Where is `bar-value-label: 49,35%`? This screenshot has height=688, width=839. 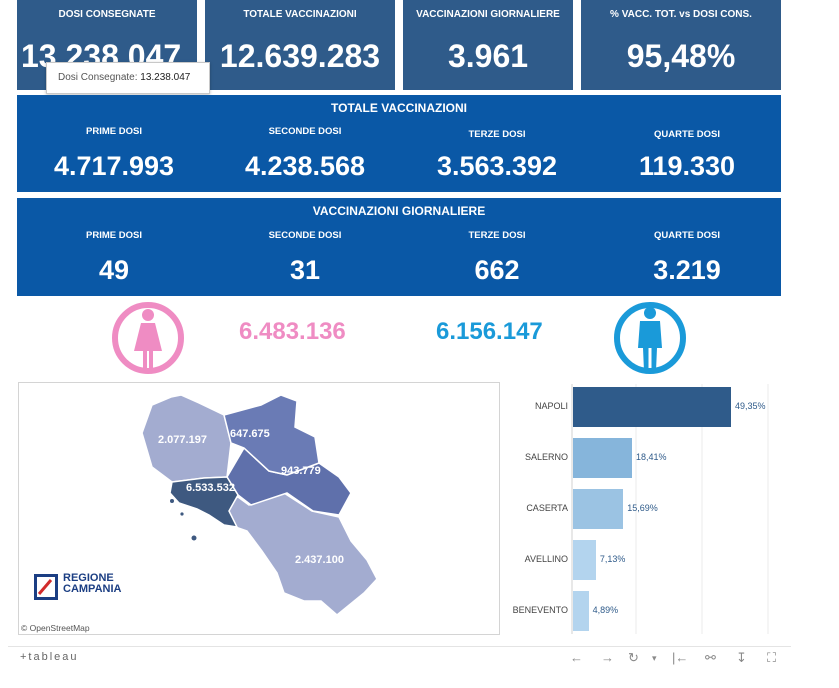 bar-value-label: 49,35% is located at coordinates (750, 406).